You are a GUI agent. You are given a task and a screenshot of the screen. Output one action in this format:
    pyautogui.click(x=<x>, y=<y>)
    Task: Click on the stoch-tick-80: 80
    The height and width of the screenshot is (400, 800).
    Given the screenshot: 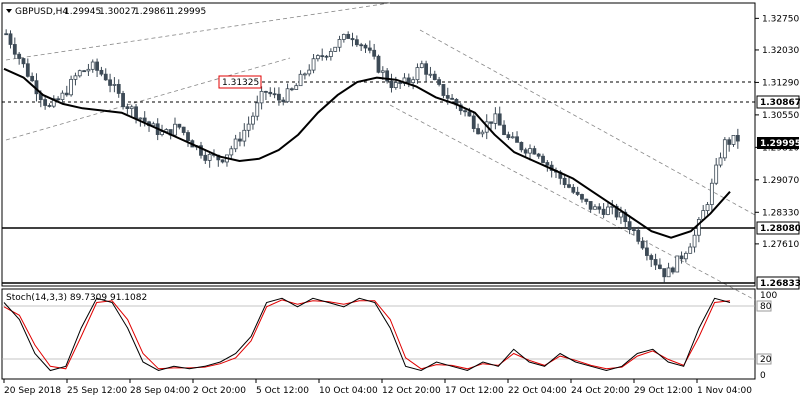 What is the action you would take?
    pyautogui.click(x=766, y=307)
    